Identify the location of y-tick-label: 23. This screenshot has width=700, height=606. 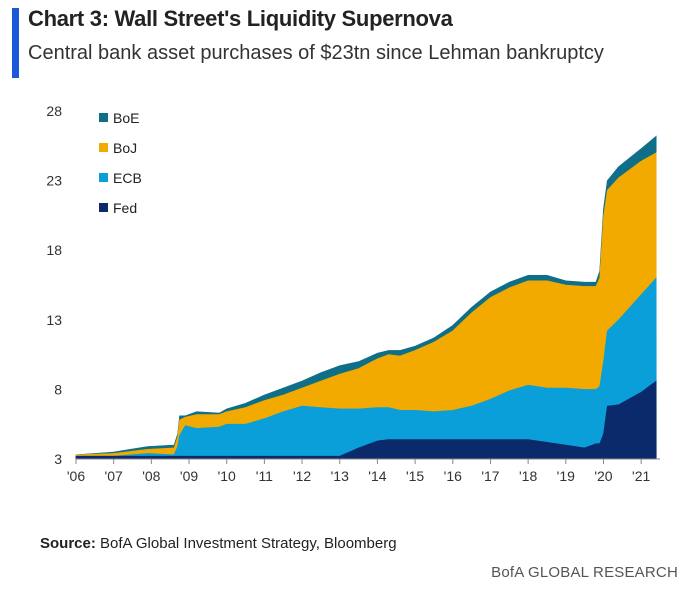
(54, 181).